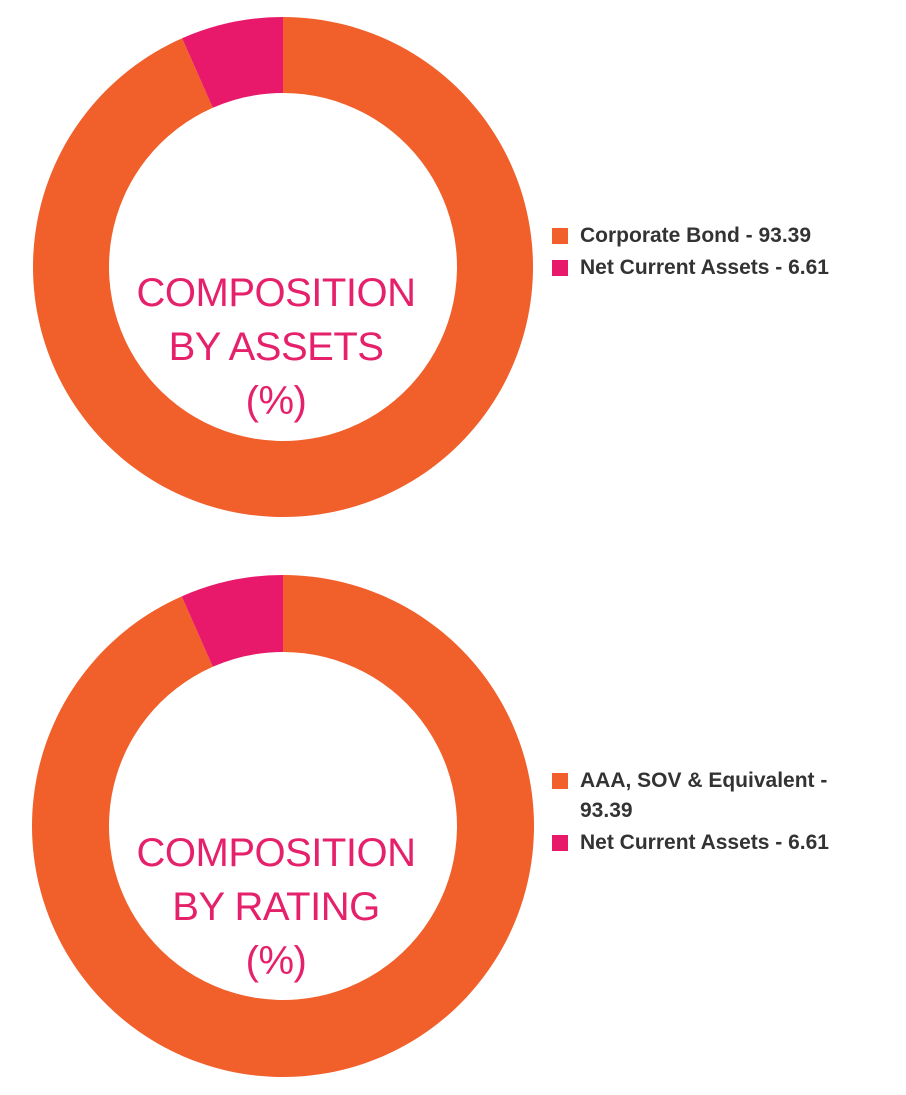  I want to click on legend-item-aaa-sov: AAA, SOV & Equivalent - 93.39, so click(717, 796).